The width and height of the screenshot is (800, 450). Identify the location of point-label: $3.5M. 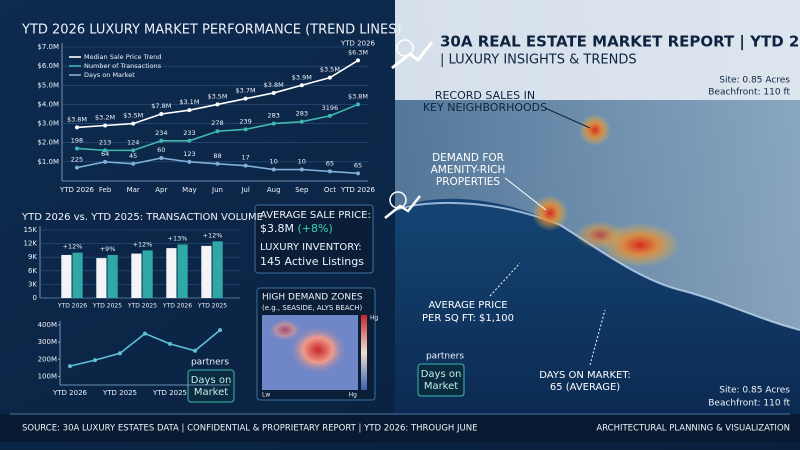
(133, 116).